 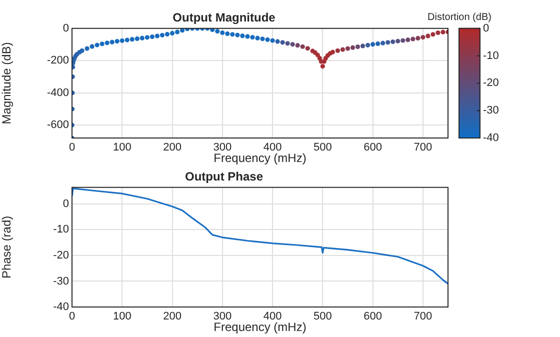 I want to click on y-tick-label: -600, so click(x=57, y=125).